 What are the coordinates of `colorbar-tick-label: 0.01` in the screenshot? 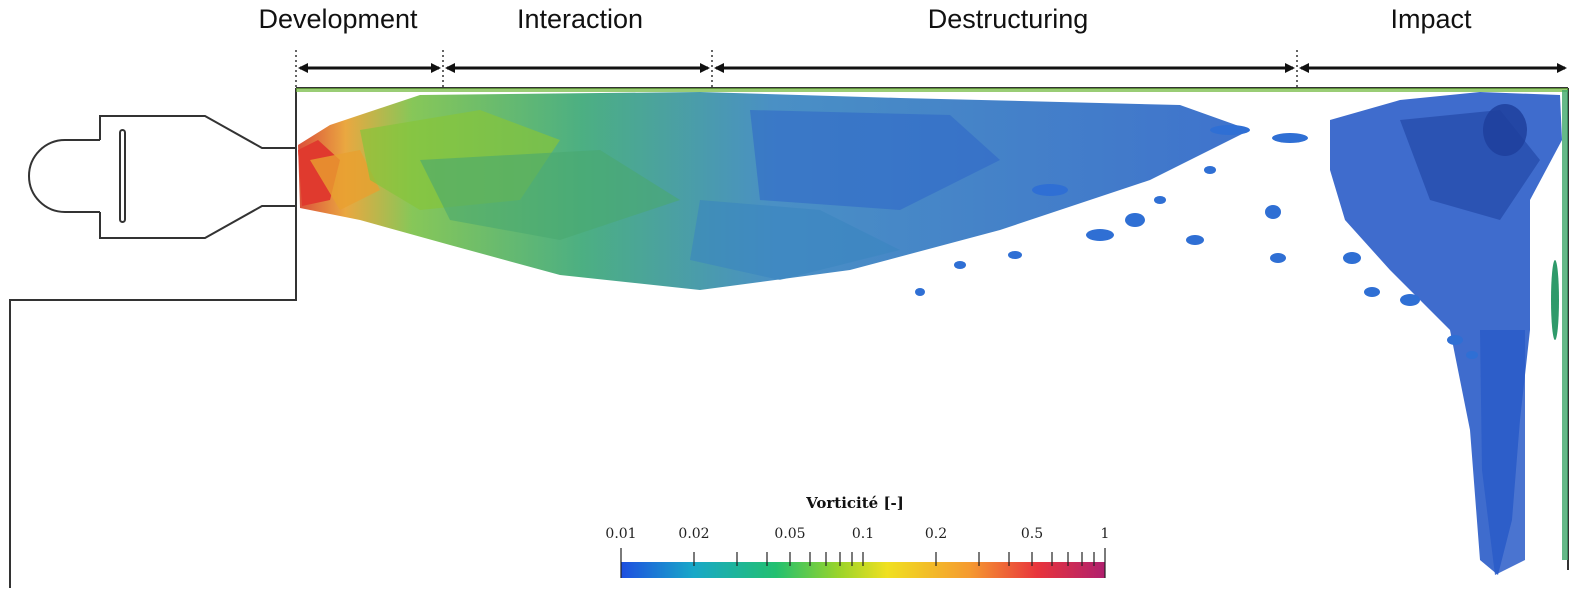 It's located at (621, 534).